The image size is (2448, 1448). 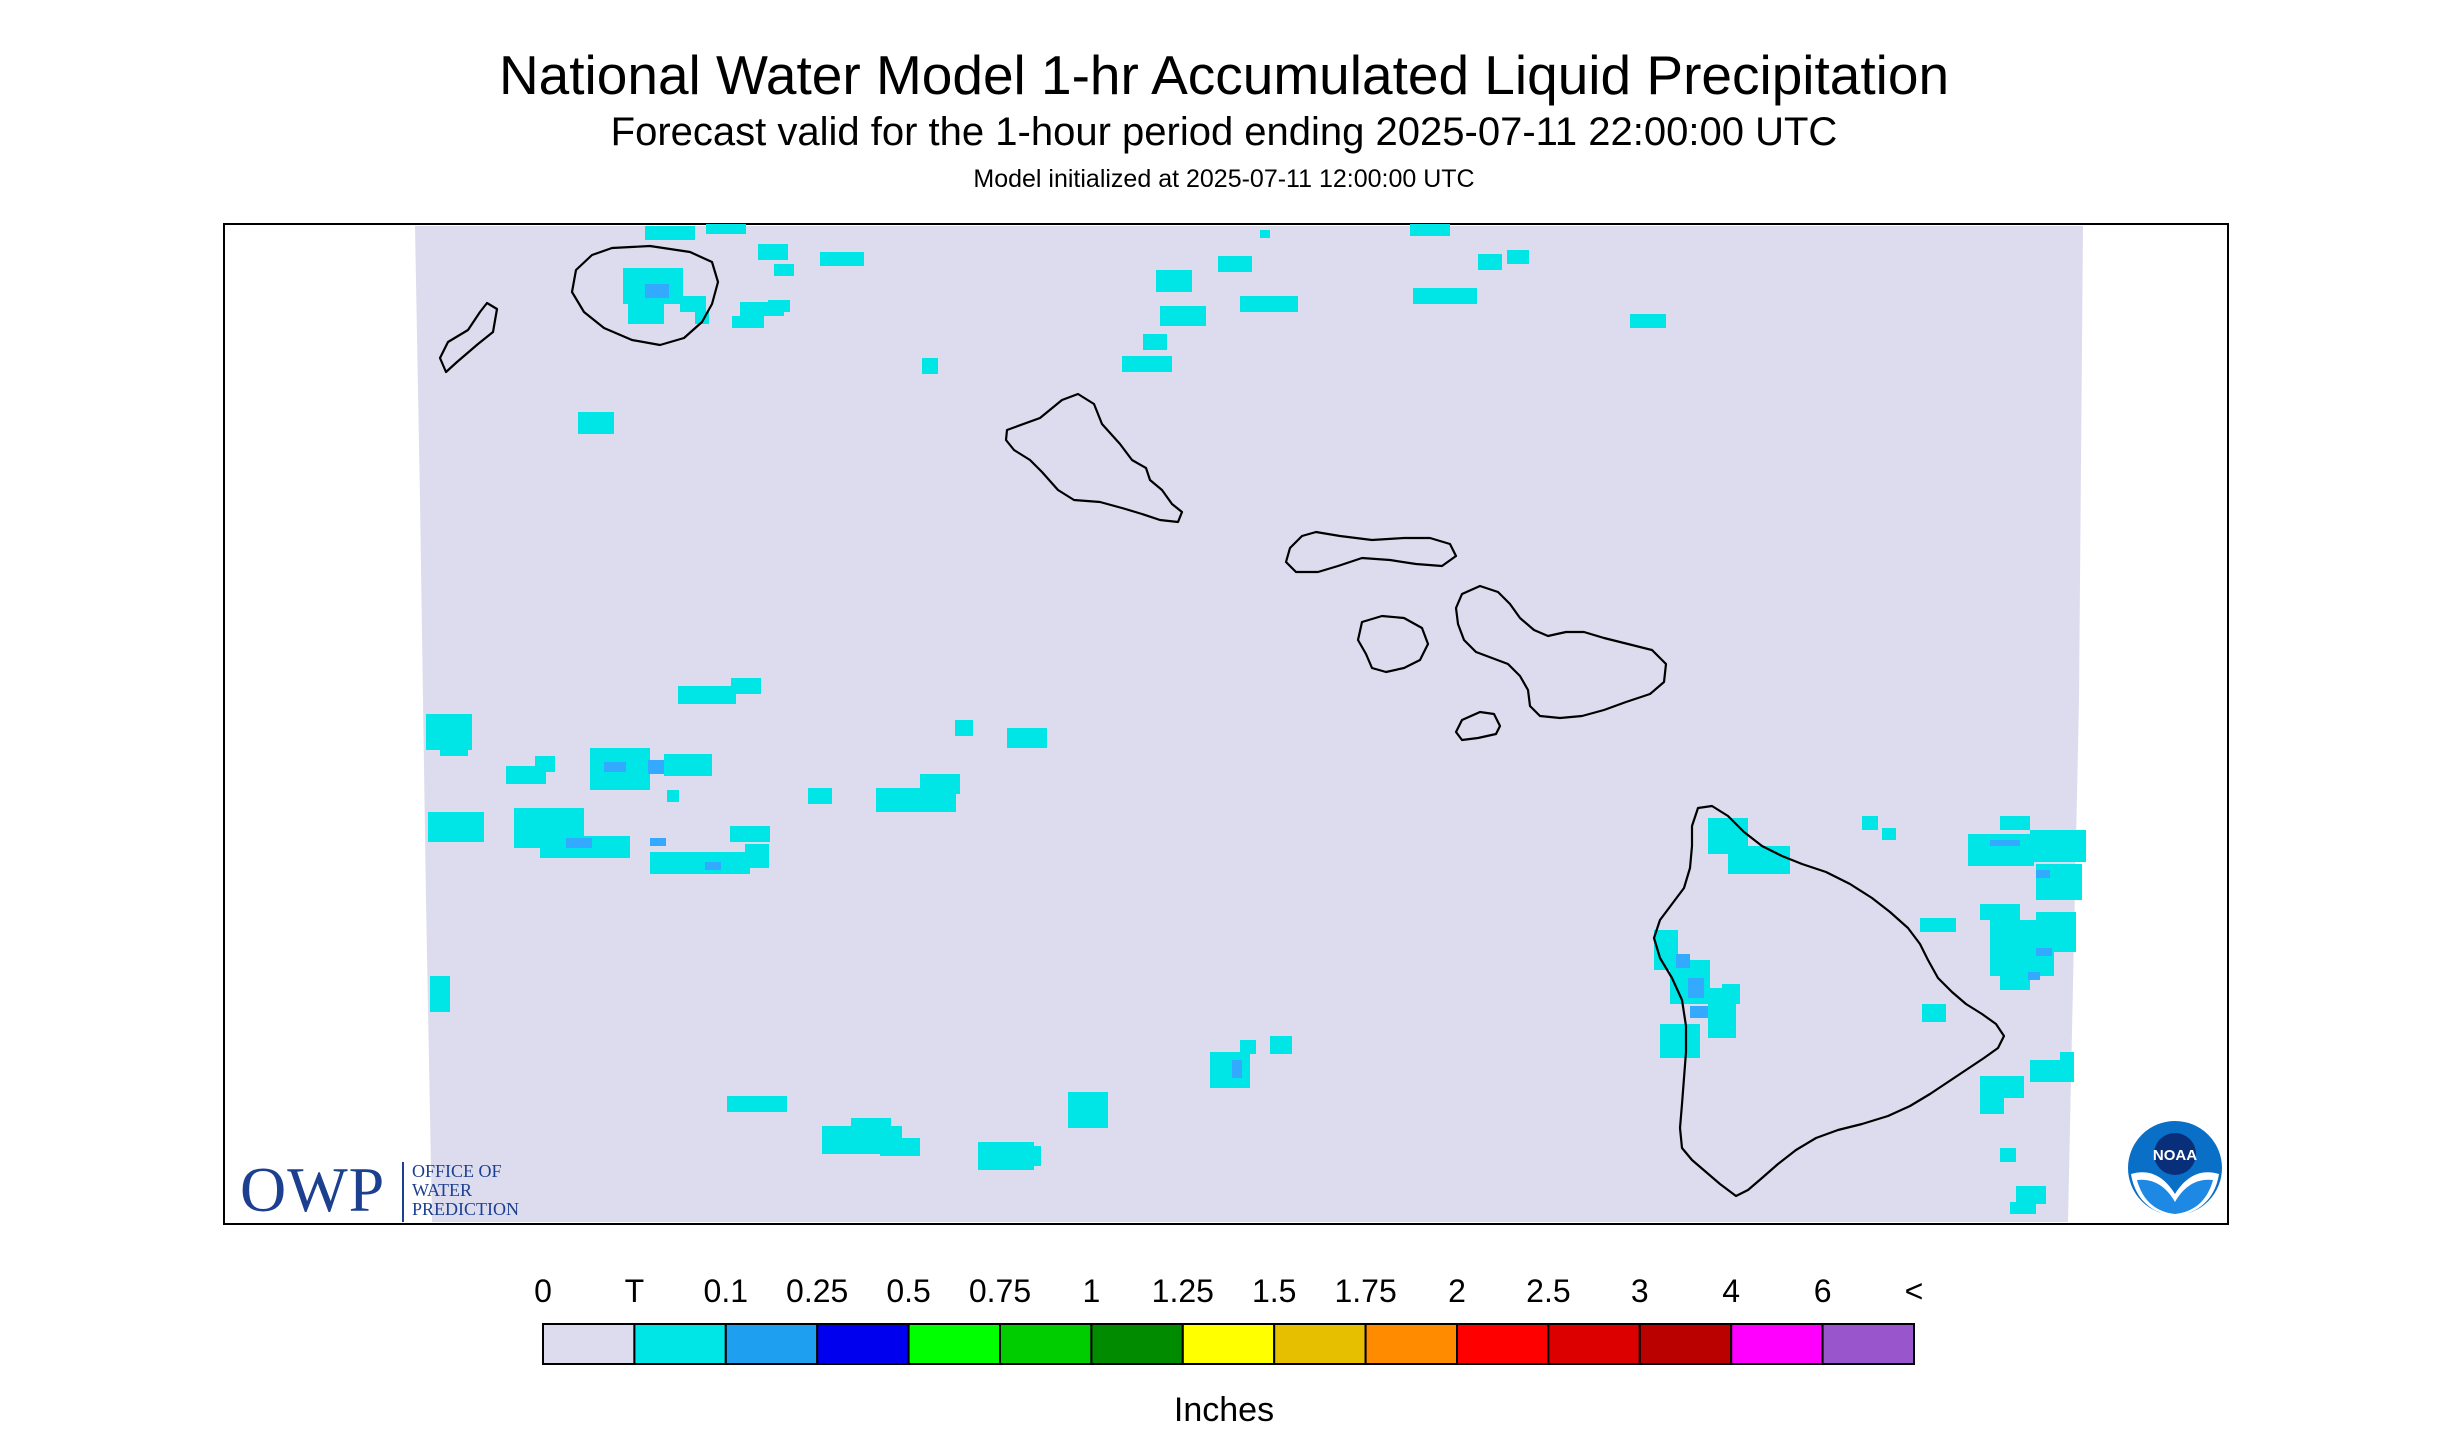 What do you see at coordinates (817, 1291) in the screenshot?
I see `legend-tick-label: 0.25` at bounding box center [817, 1291].